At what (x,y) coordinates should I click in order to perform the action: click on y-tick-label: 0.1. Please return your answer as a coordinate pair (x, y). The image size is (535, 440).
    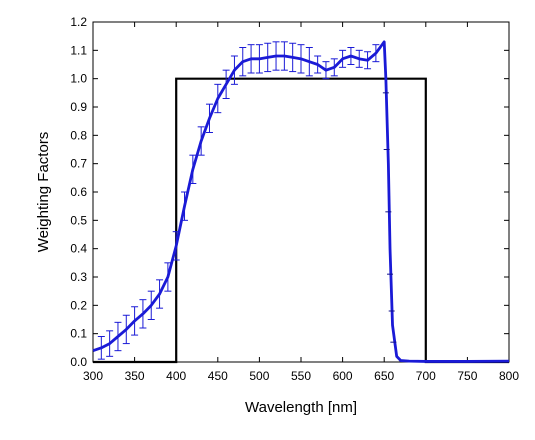
    Looking at the image, I should click on (78, 334).